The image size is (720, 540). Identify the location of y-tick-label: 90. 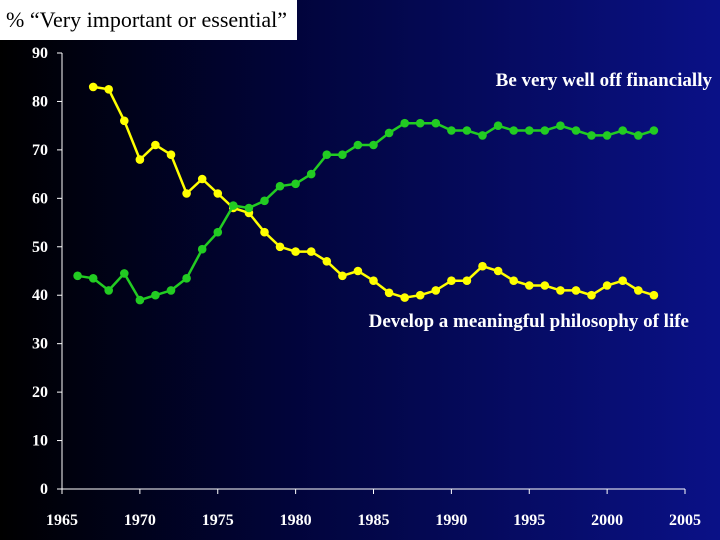
(40, 53).